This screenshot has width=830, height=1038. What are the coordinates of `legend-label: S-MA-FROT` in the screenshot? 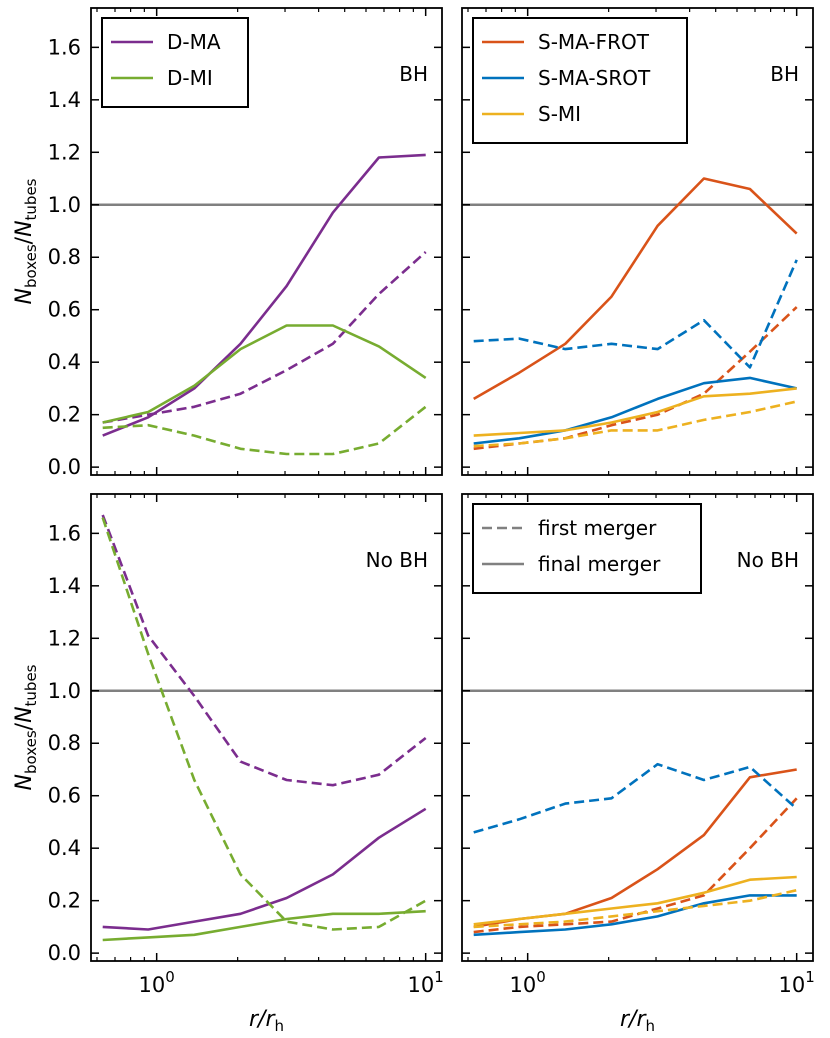 It's located at (594, 42).